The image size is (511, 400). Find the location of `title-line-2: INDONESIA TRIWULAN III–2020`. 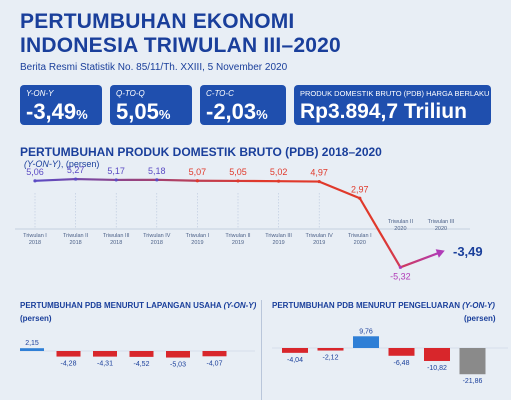

title-line-2: INDONESIA TRIWULAN III–2020 is located at coordinates (180, 45).